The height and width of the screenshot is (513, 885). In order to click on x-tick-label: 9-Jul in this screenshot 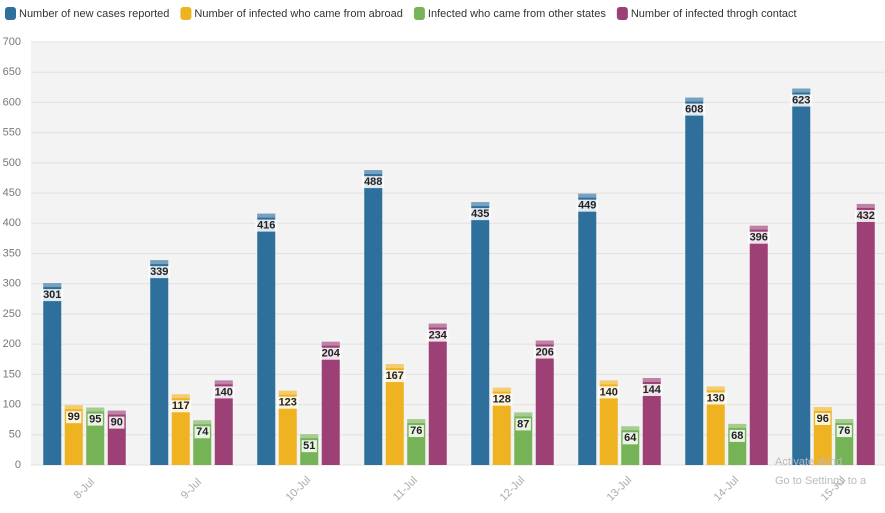, I will do `click(191, 488)`.